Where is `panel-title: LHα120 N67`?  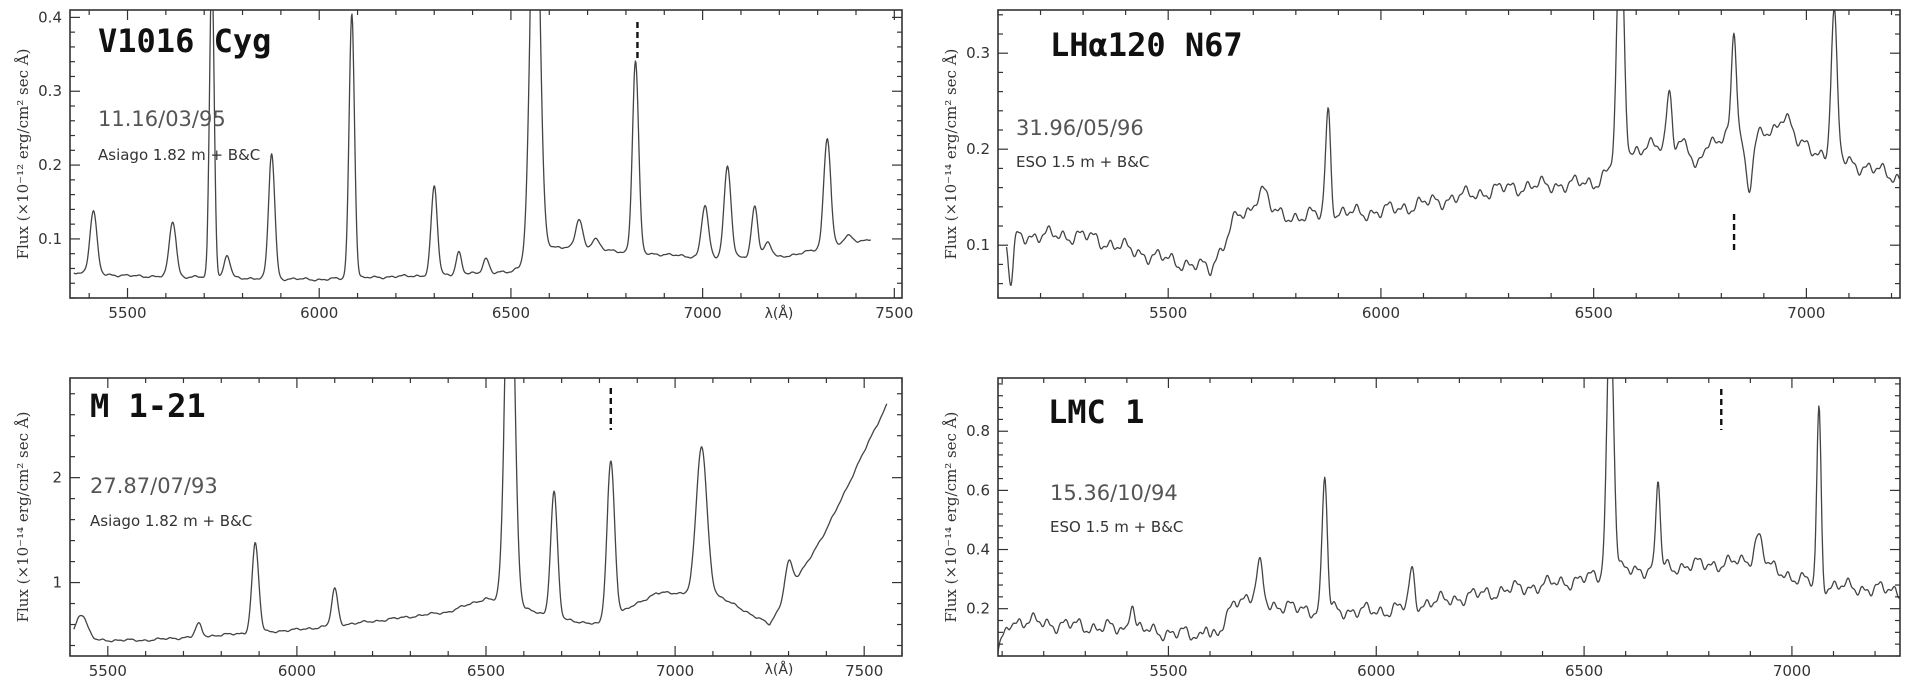 panel-title: LHα120 N67 is located at coordinates (1146, 45).